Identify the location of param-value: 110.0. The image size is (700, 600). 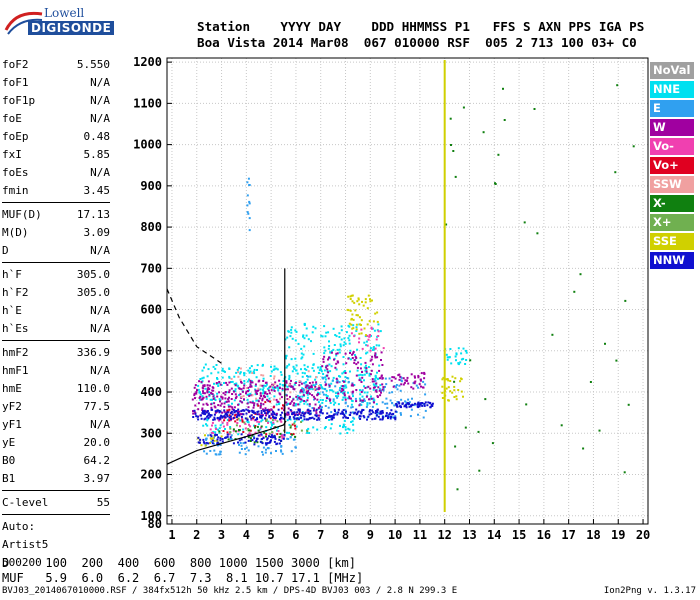
(93, 388).